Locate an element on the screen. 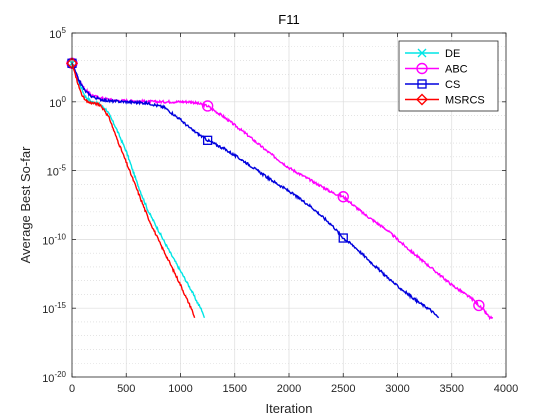 The image size is (560, 420). legend-marker-msrcs is located at coordinates (422, 99).